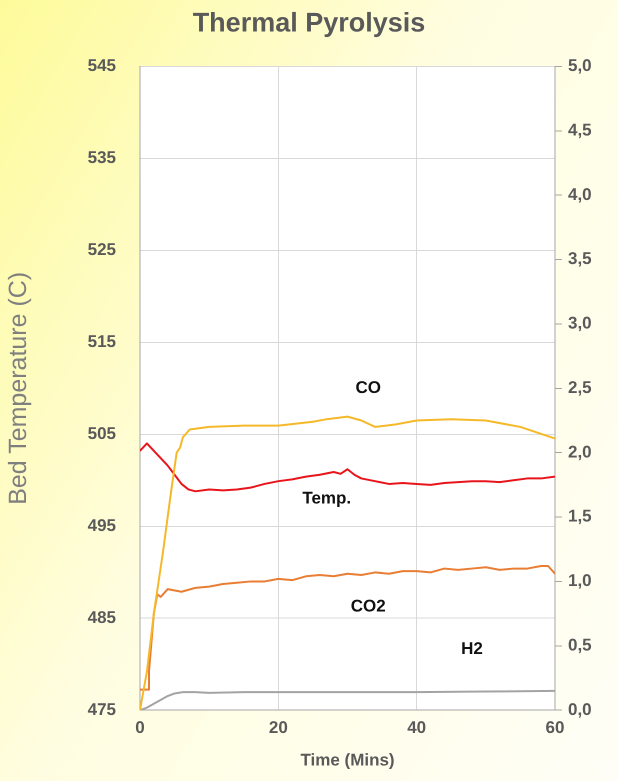 The width and height of the screenshot is (618, 781). What do you see at coordinates (140, 728) in the screenshot?
I see `x-tick-label: 0` at bounding box center [140, 728].